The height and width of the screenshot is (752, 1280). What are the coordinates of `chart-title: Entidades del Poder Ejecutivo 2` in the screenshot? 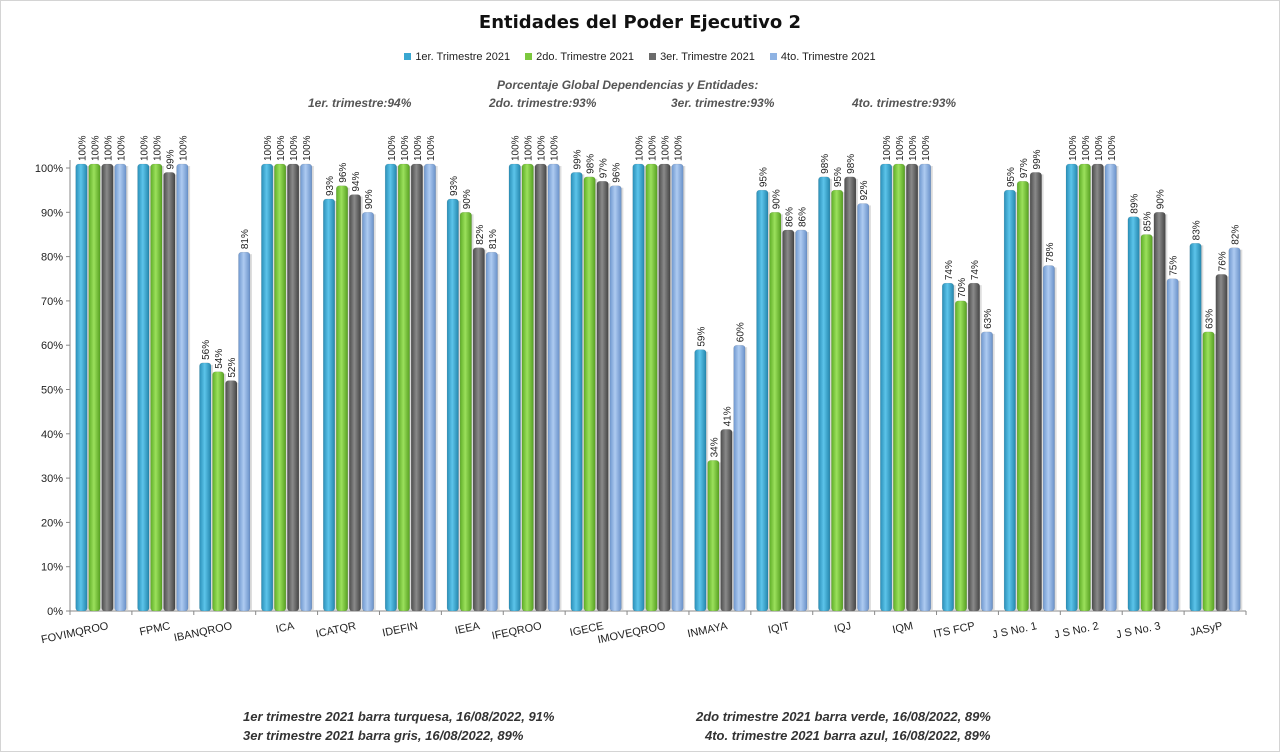 It's located at (640, 22).